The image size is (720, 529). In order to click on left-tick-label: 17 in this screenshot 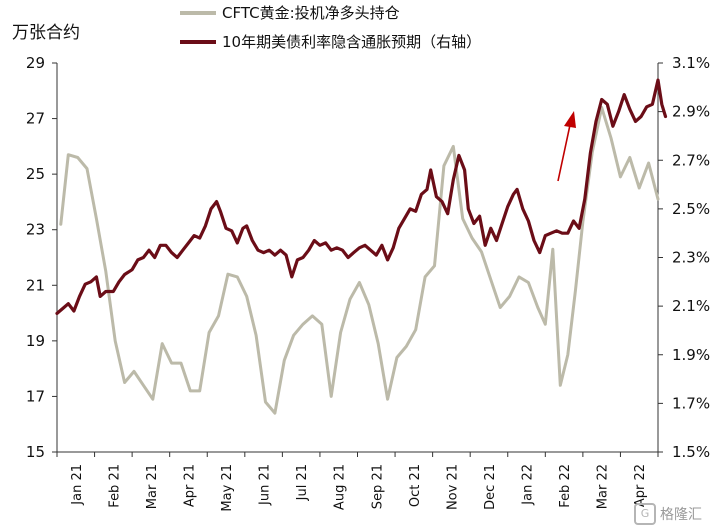, I will do `click(35, 396)`.